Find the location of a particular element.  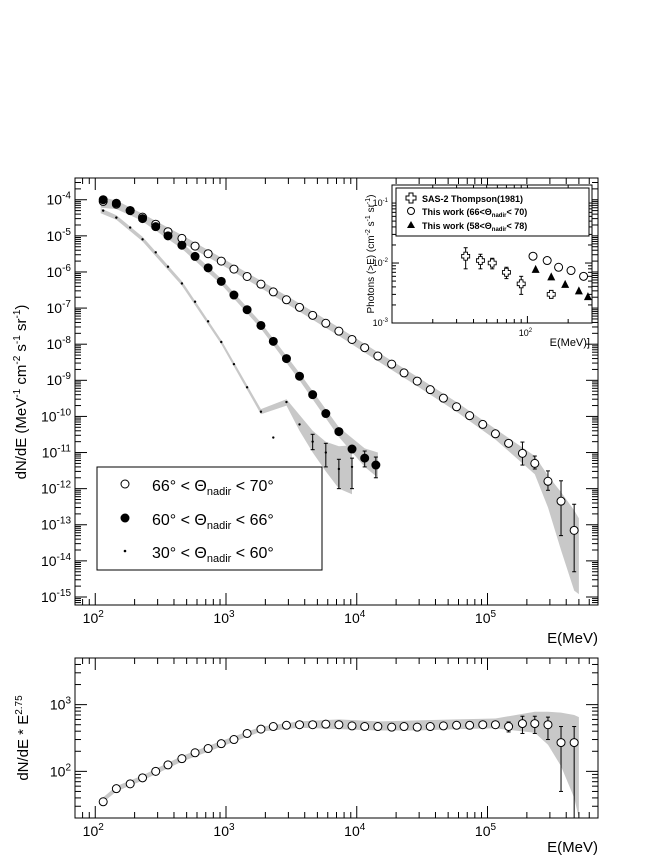

lower-plot-frame is located at coordinates (336, 738).